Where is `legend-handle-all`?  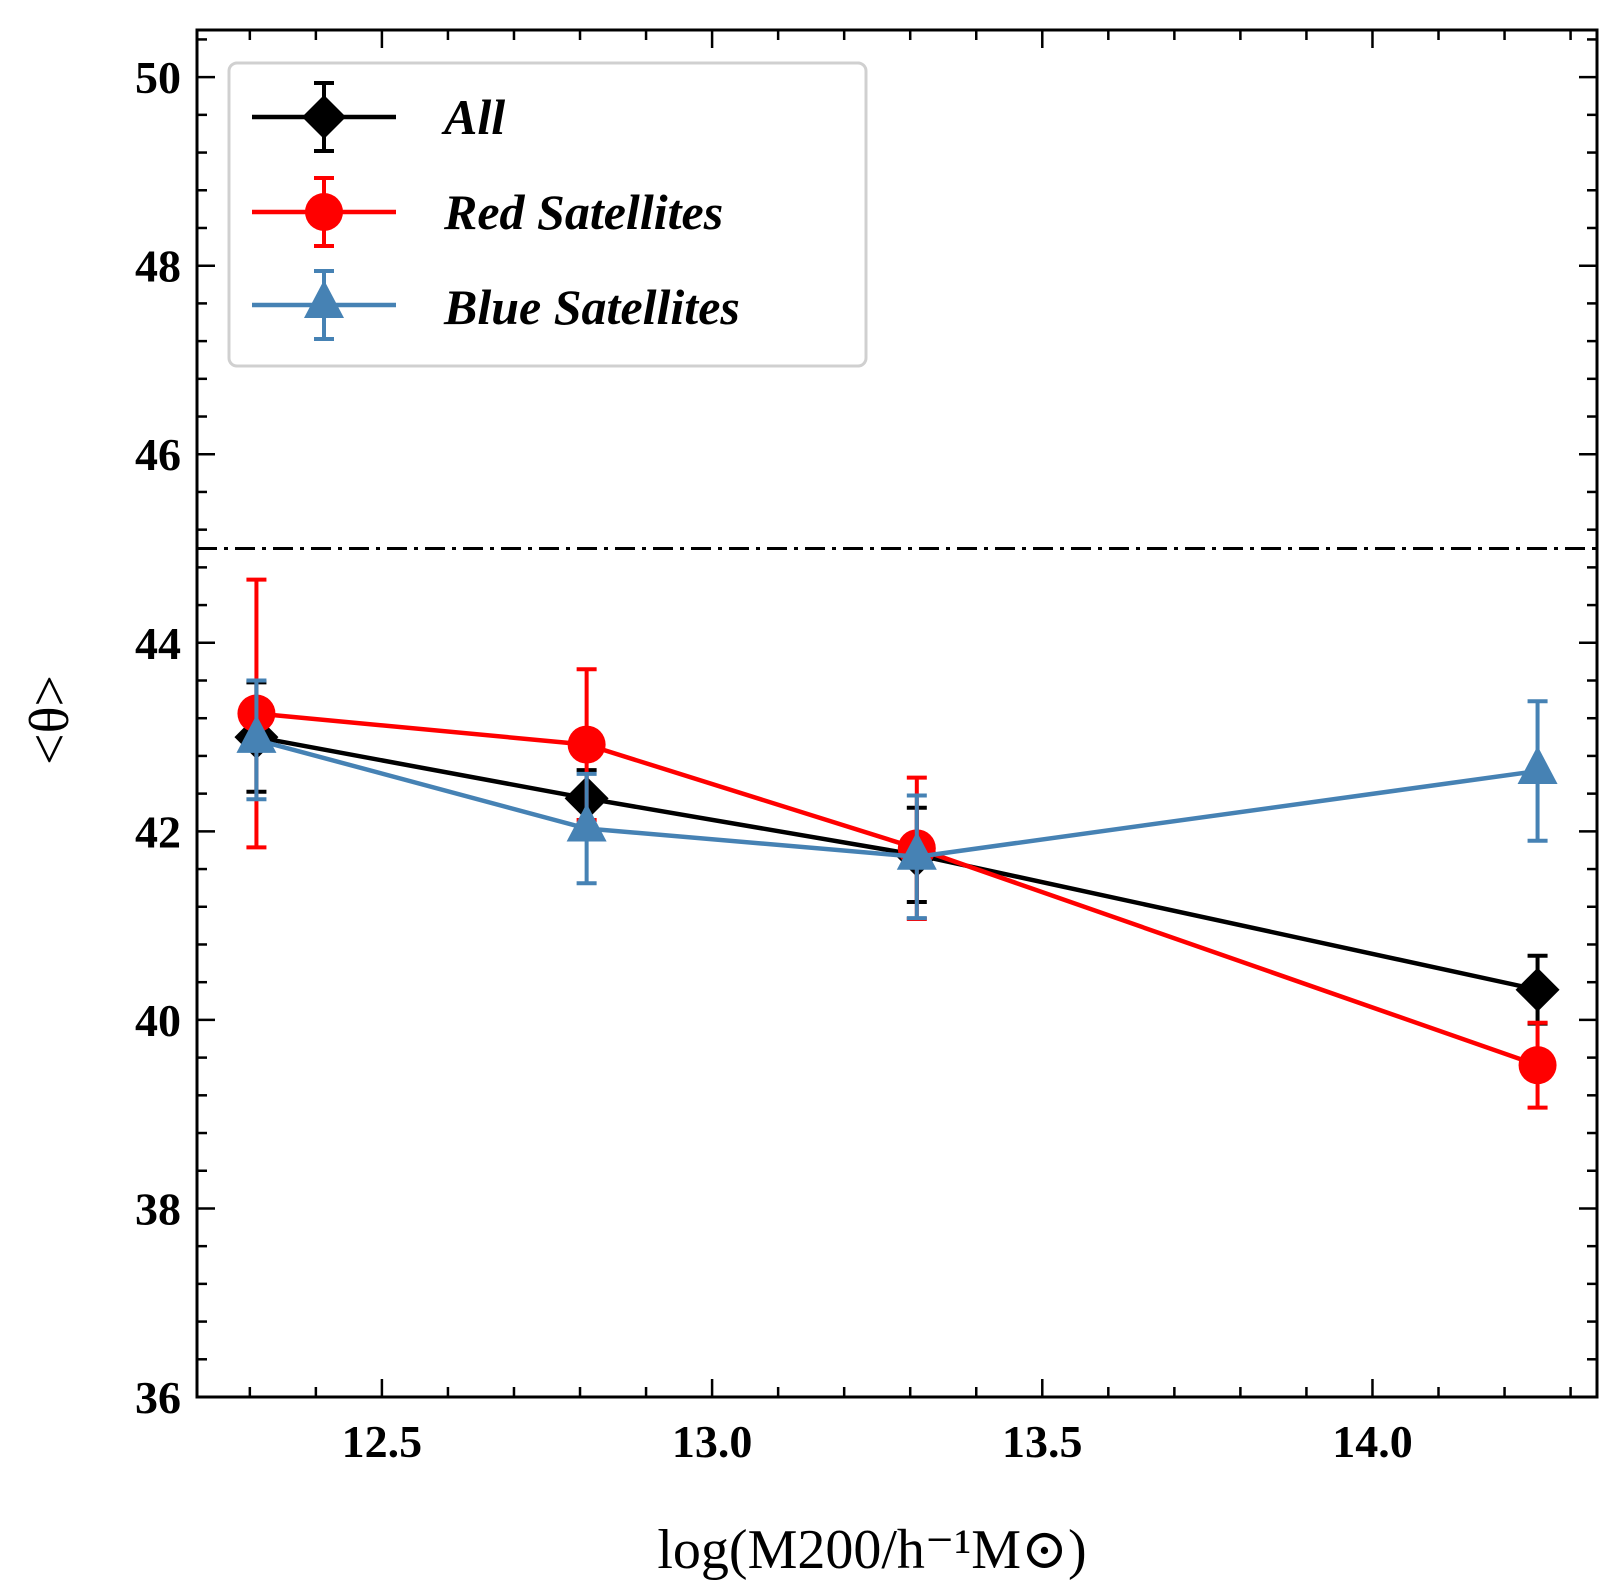 legend-handle-all is located at coordinates (324, 117).